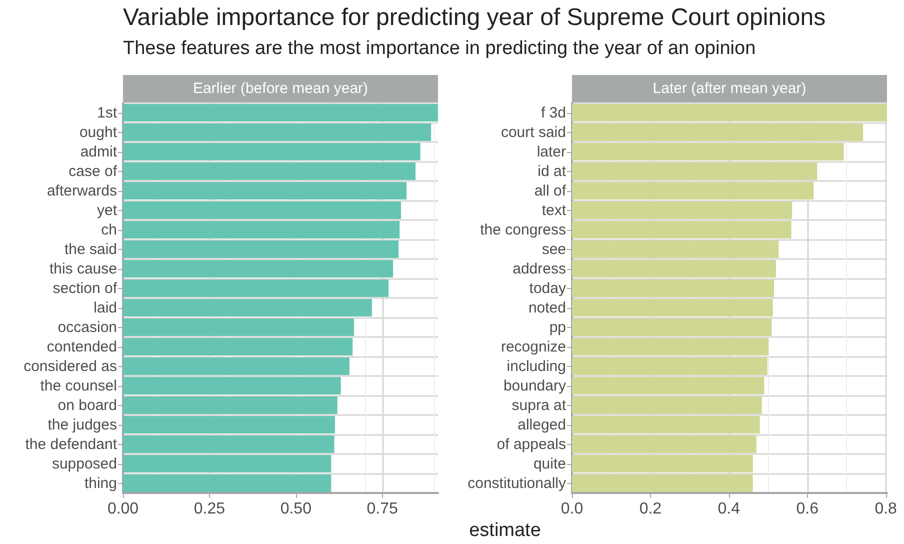 Image resolution: width=904 pixels, height=544 pixels. I want to click on y-tick-label: recognize, so click(533, 347).